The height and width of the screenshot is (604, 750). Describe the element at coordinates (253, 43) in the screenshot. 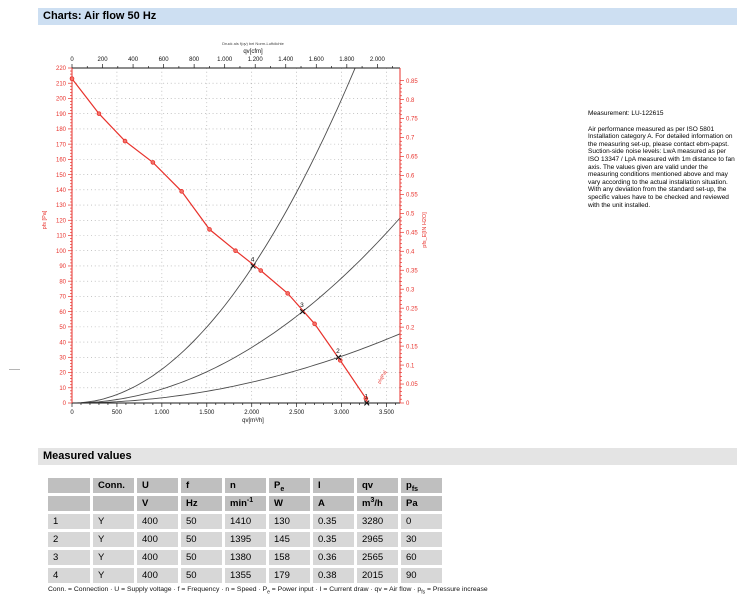

I see `chart-micro-note: Druck als f(qv) bei Norm-Luftdichte` at that location.